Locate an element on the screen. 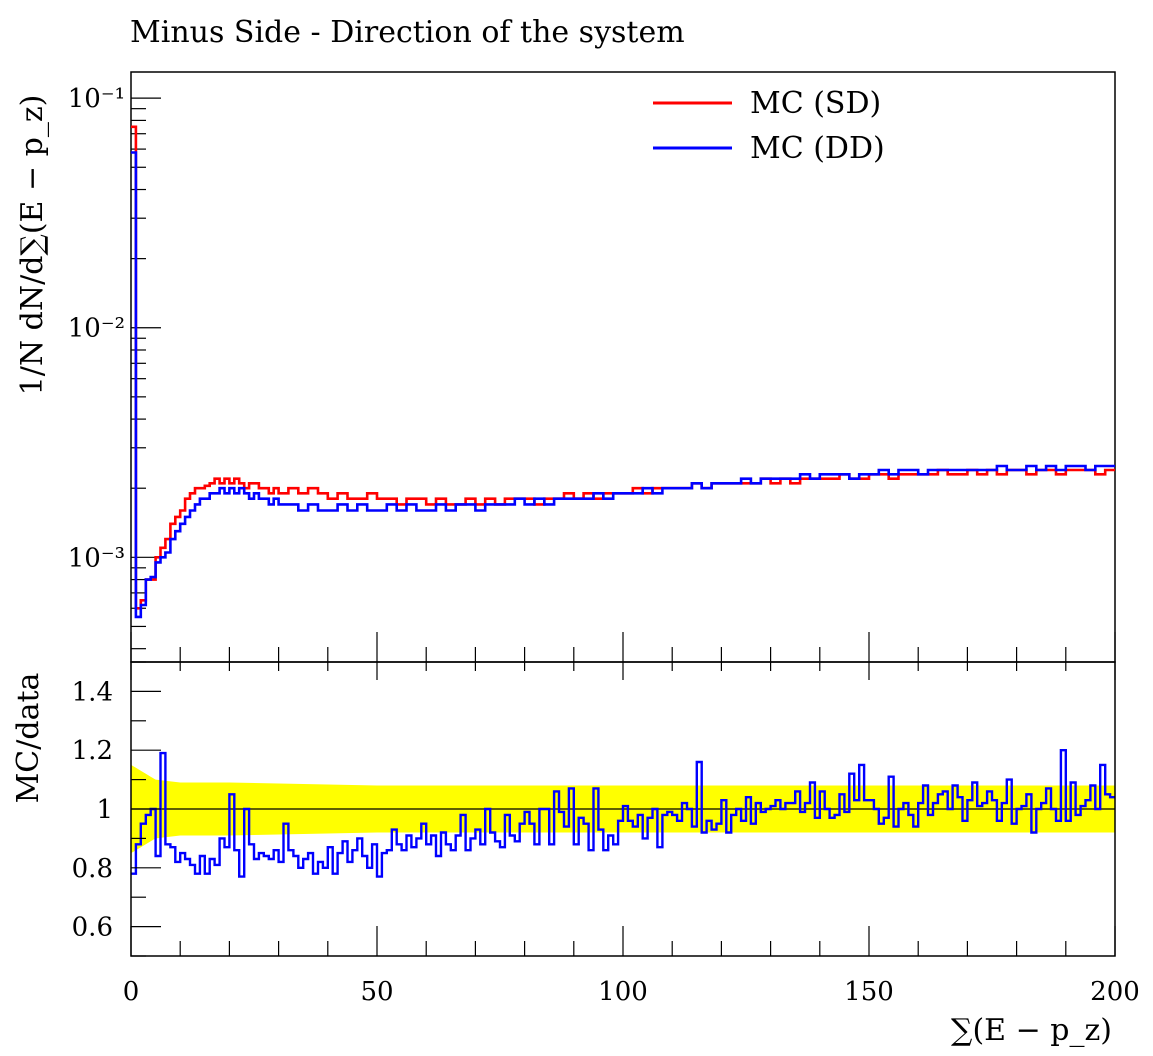  upper-y-axis-title: 1/N dN/d∑(E − p_z) is located at coordinates (32, 245).